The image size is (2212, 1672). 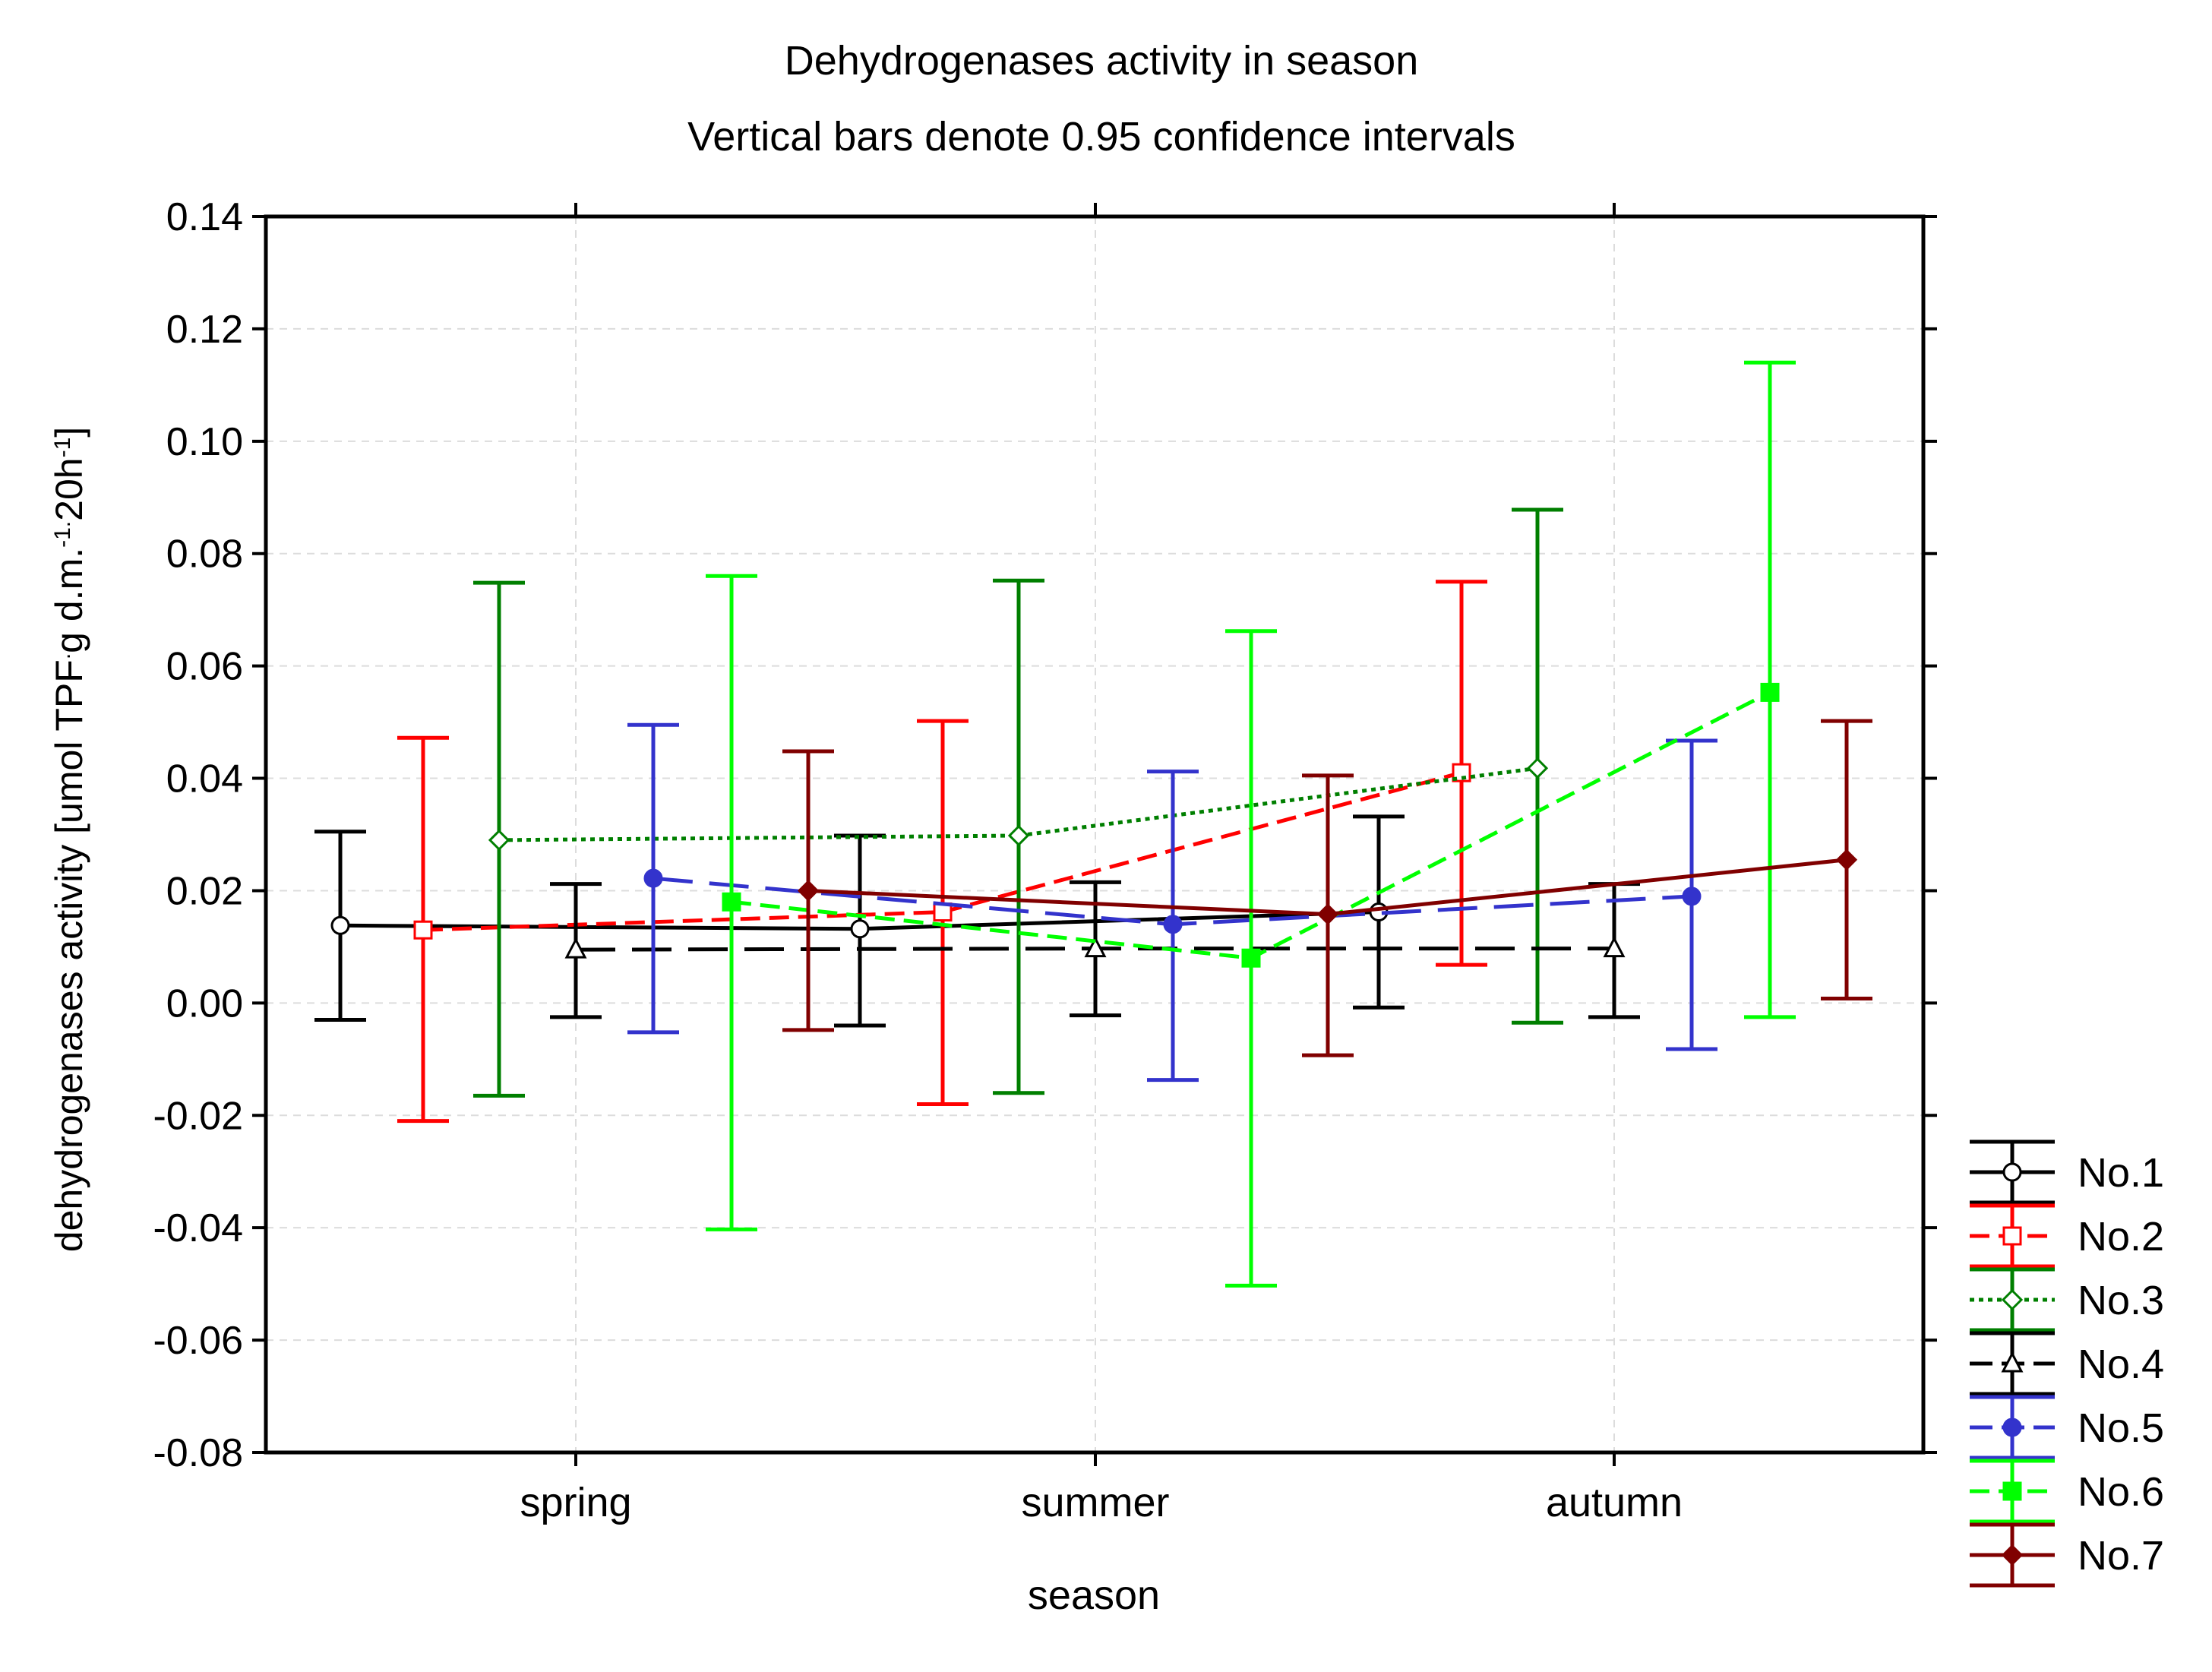 What do you see at coordinates (1101, 61) in the screenshot?
I see `chart-title: Dehydrogenases activity in season` at bounding box center [1101, 61].